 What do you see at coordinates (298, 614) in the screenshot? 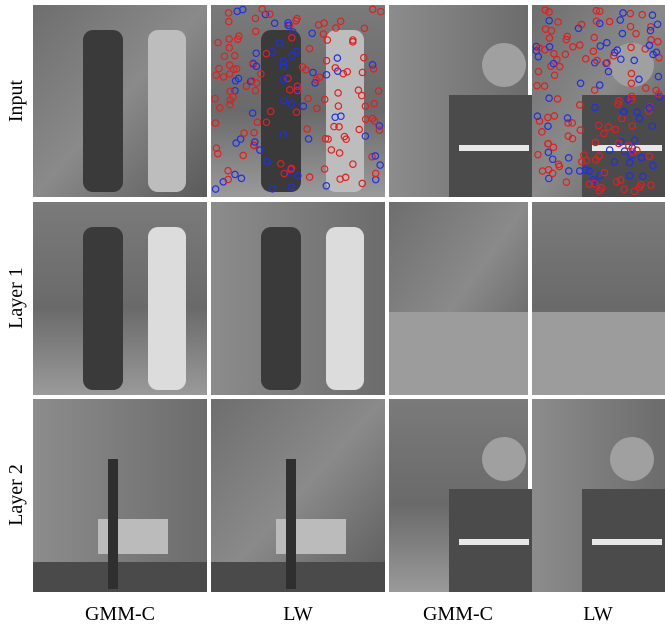
I see `column-label: LW` at bounding box center [298, 614].